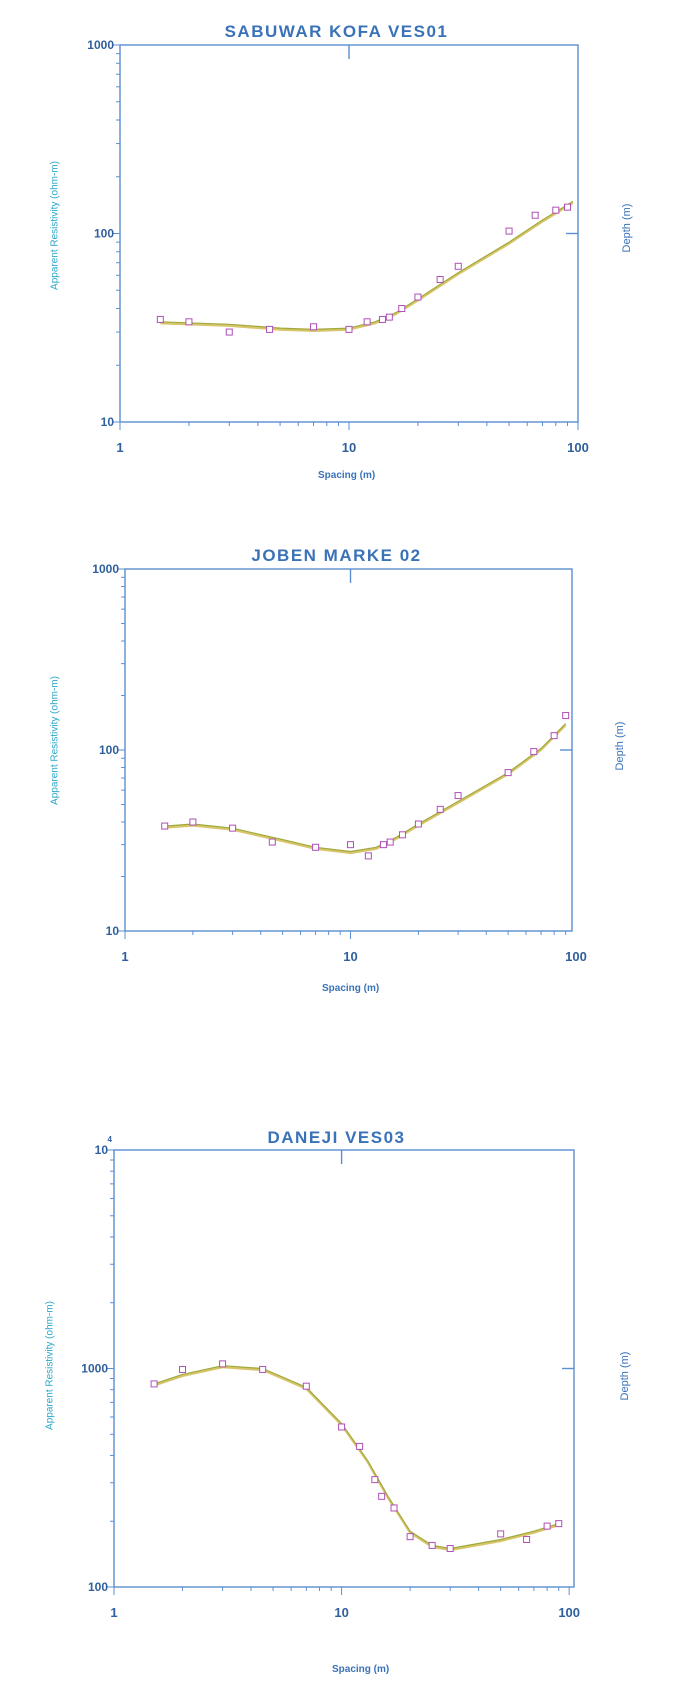  Describe the element at coordinates (336, 555) in the screenshot. I see `chart-title: JOBEN MARKE 02` at that location.